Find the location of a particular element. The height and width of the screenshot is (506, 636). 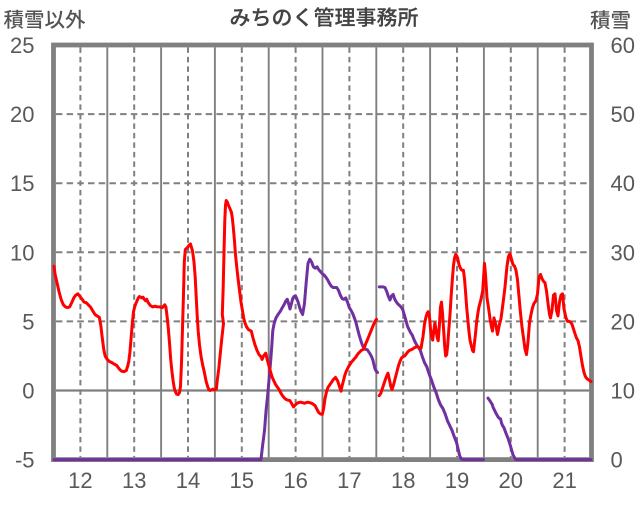

svg-text: 16 is located at coordinates (295, 480).